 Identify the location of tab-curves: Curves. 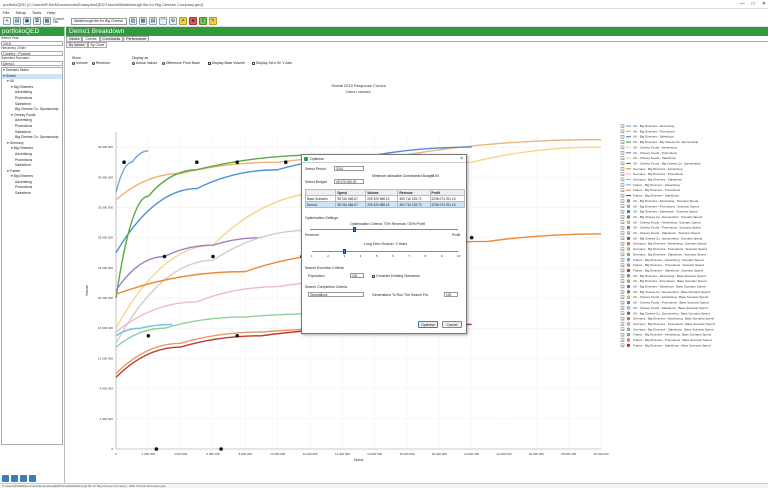
(91, 38).